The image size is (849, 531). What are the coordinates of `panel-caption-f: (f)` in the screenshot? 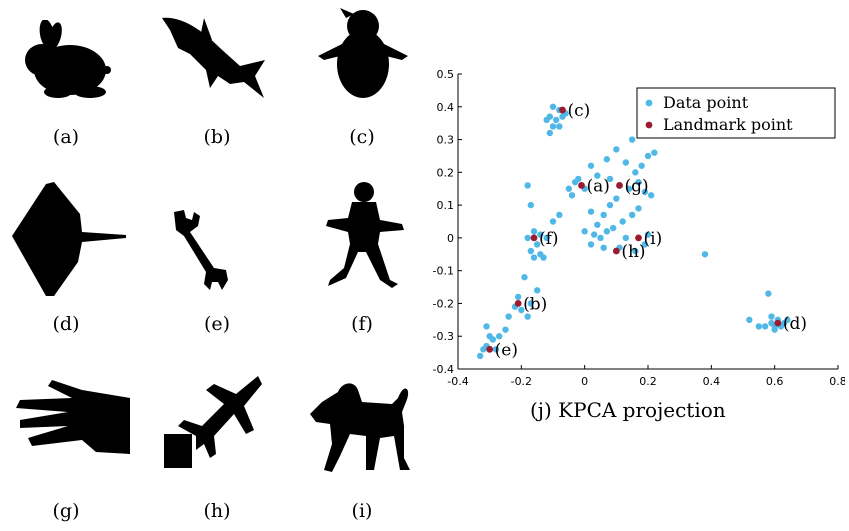 It's located at (362, 324).